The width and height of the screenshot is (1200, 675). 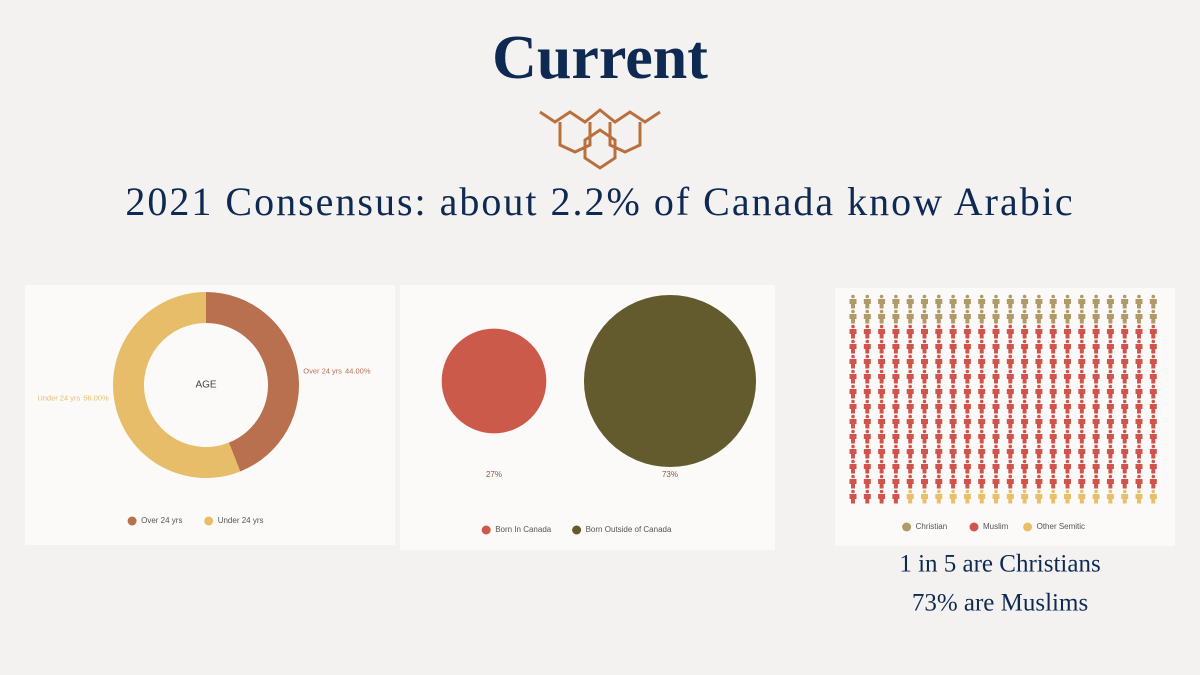 I want to click on caption: 1 in 5 are Christians, so click(x=999, y=564).